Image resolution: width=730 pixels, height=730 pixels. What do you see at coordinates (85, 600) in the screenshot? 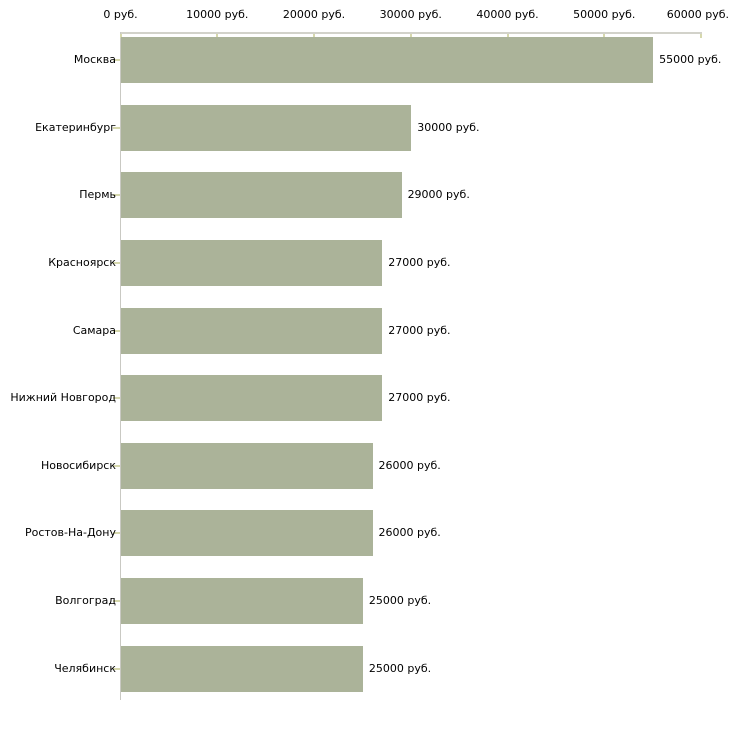
I see `category-label: Волгоград` at bounding box center [85, 600].